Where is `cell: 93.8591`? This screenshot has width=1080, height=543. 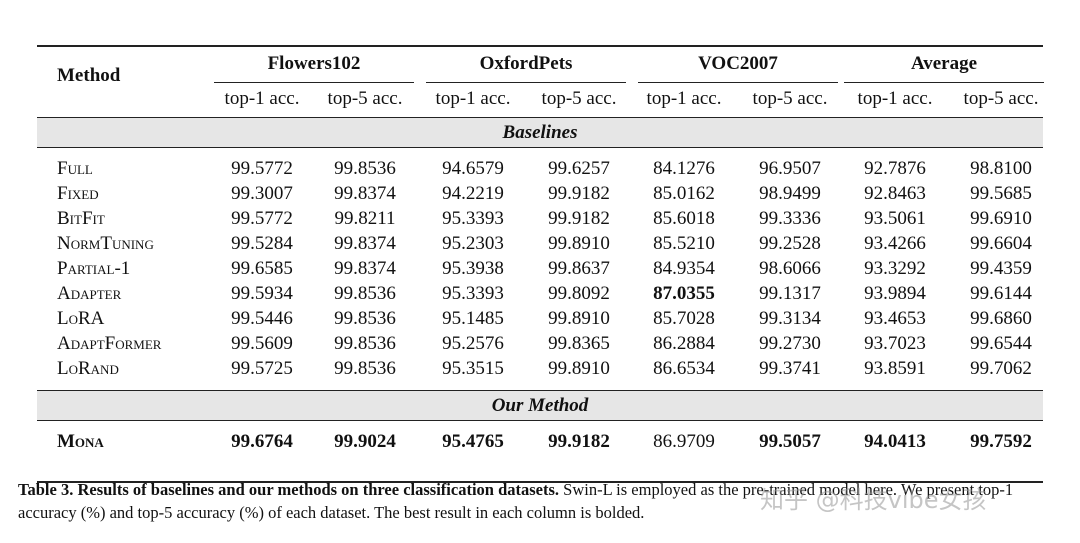
cell: 93.8591 is located at coordinates (895, 368).